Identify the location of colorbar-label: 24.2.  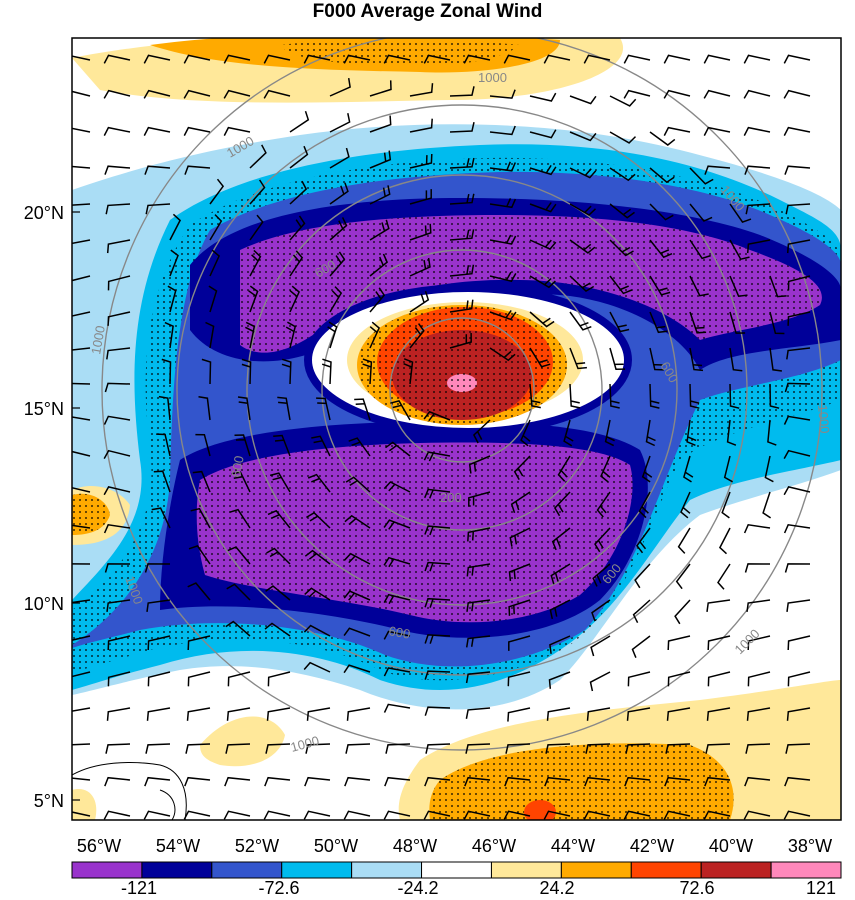
(556, 888).